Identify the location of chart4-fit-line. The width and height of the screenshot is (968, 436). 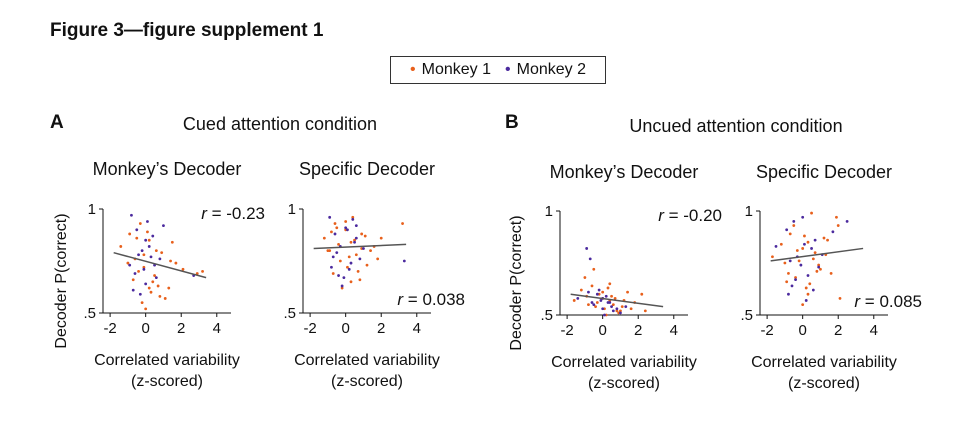
(817, 254).